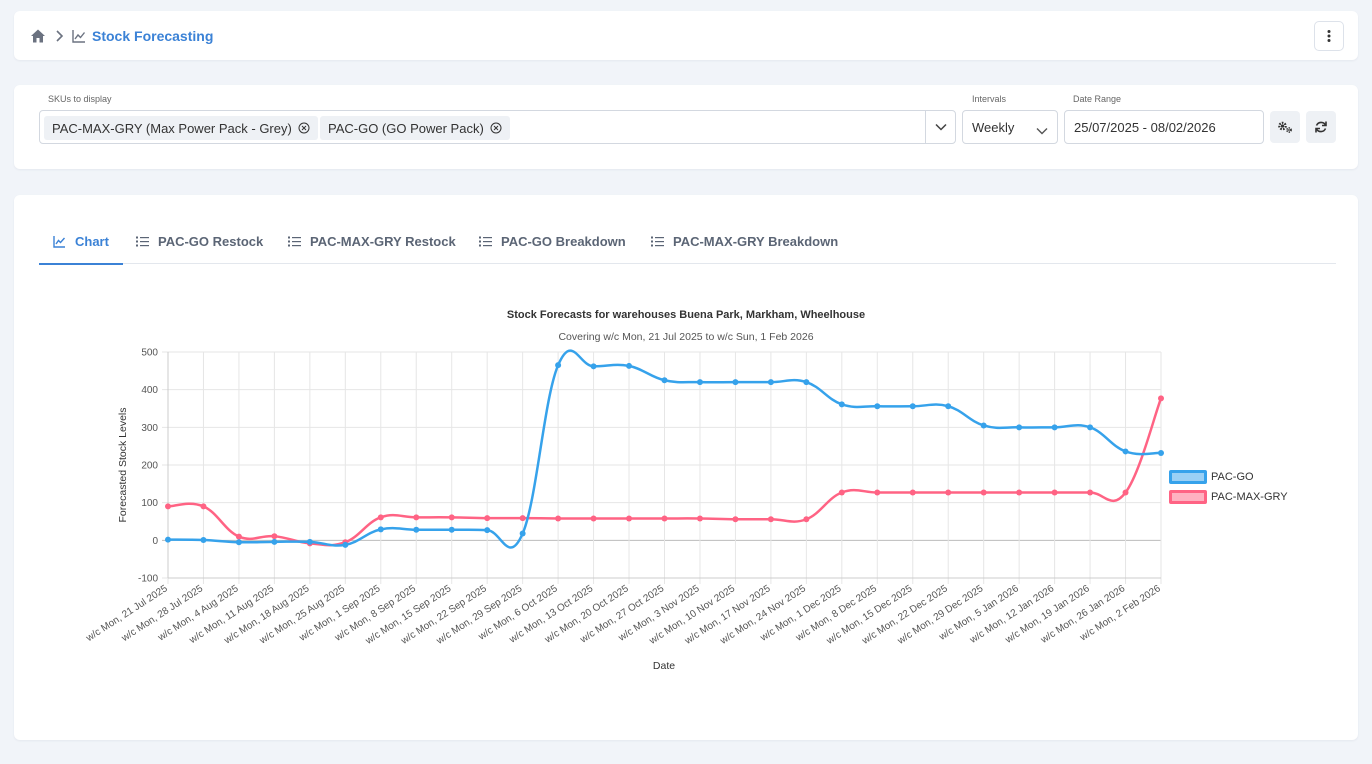 The image size is (1372, 764). Describe the element at coordinates (1097, 99) in the screenshot. I see `date-range-label: Date Range` at that location.